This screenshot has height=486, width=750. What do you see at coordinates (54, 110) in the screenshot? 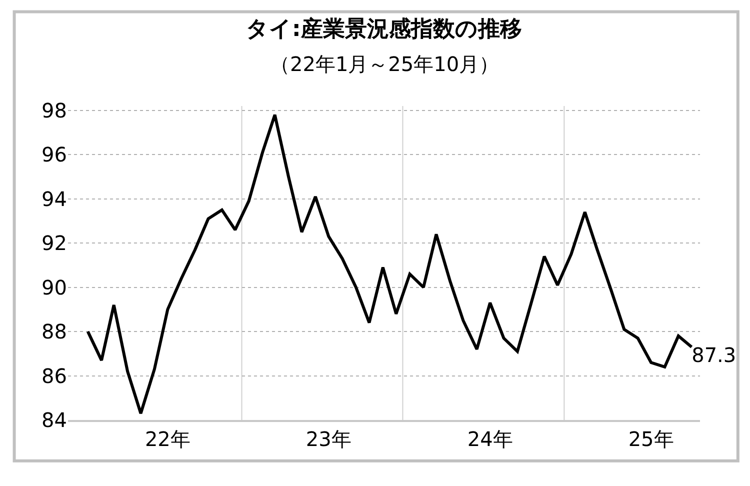
I see `y-tick-label: 98` at bounding box center [54, 110].